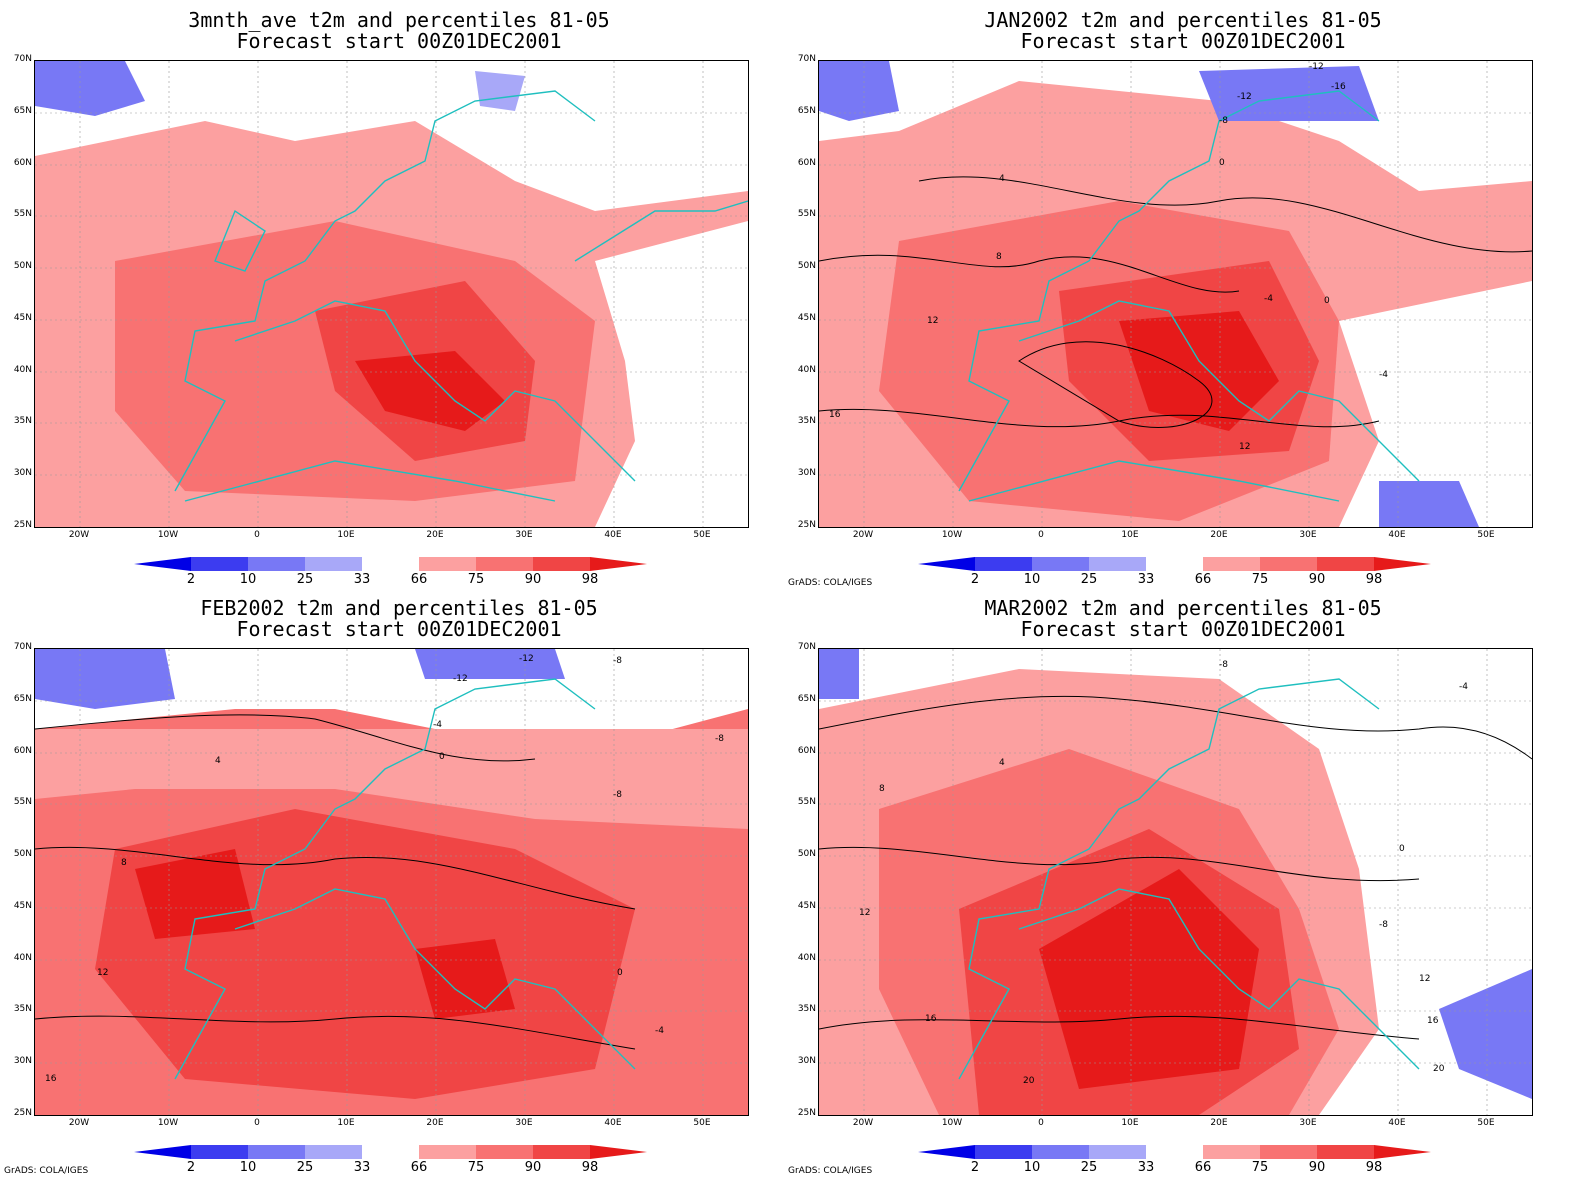 The width and height of the screenshot is (1596, 1196). What do you see at coordinates (806, 854) in the screenshot?
I see `lat-axis-label: 50N` at bounding box center [806, 854].